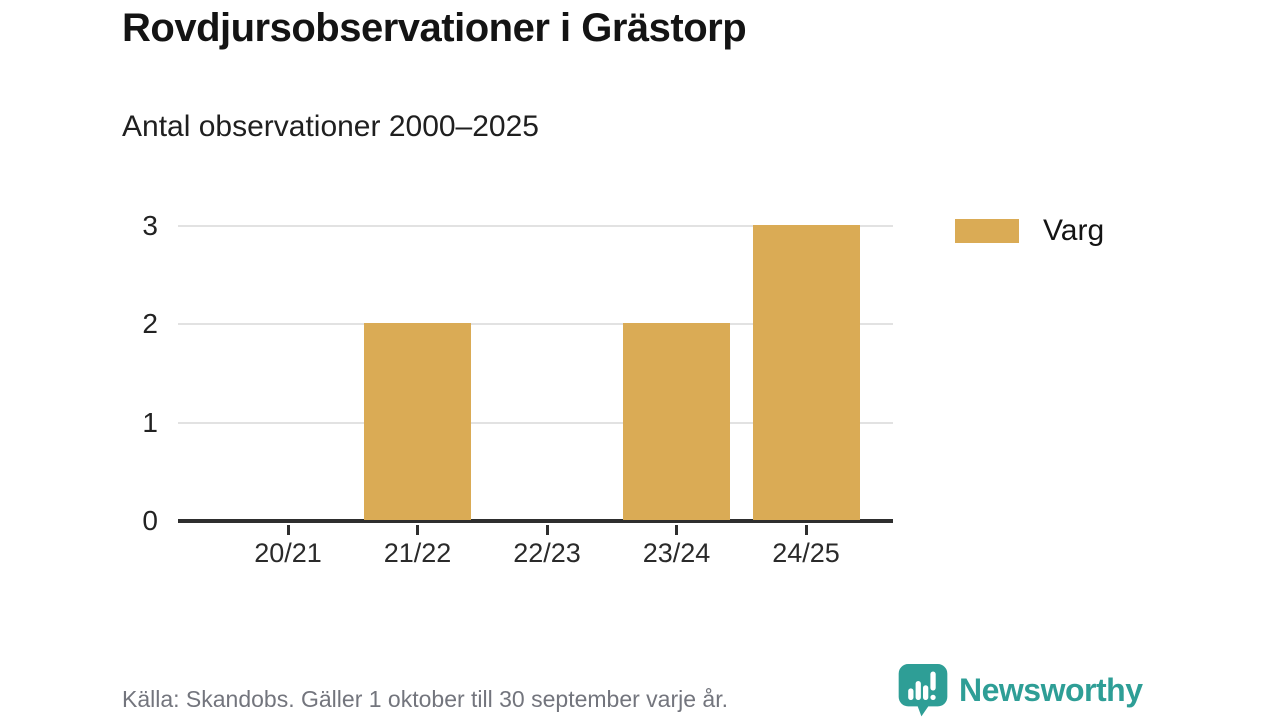 This screenshot has width=1280, height=720. What do you see at coordinates (288, 553) in the screenshot?
I see `x-axis-tick-label: 20/21` at bounding box center [288, 553].